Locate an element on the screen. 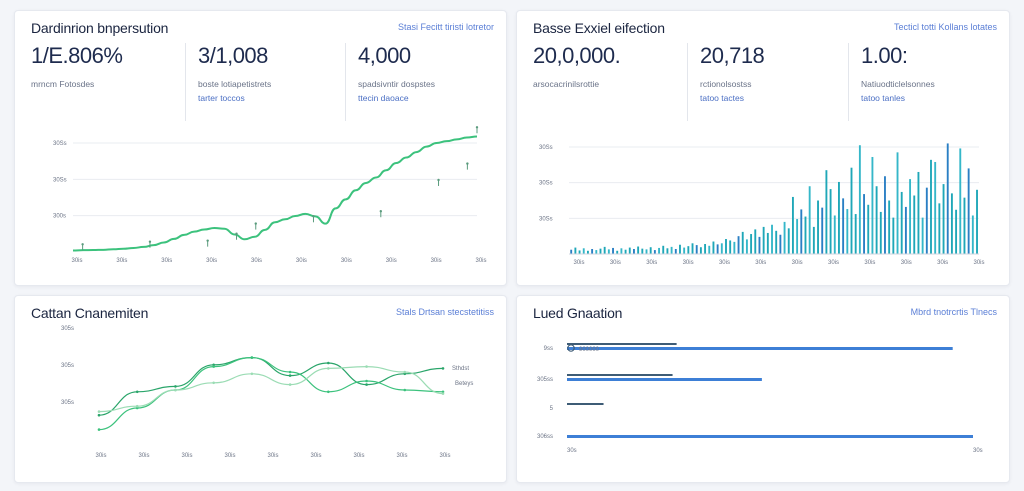  kpi-label: mrncm Fotosdes is located at coordinates (63, 84).